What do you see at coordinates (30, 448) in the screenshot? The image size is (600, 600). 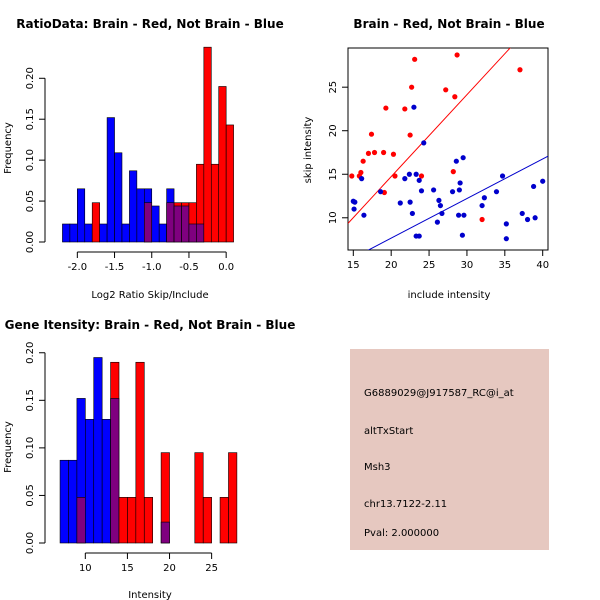 I see `intensity-y-tick-label: 0.10` at bounding box center [30, 448].